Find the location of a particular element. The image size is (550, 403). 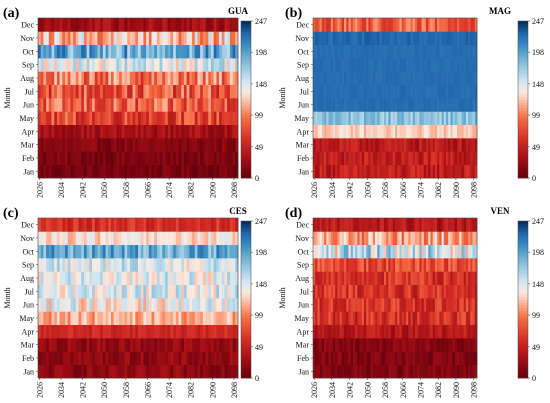

year-tick-label: 2090 is located at coordinates (212, 390).